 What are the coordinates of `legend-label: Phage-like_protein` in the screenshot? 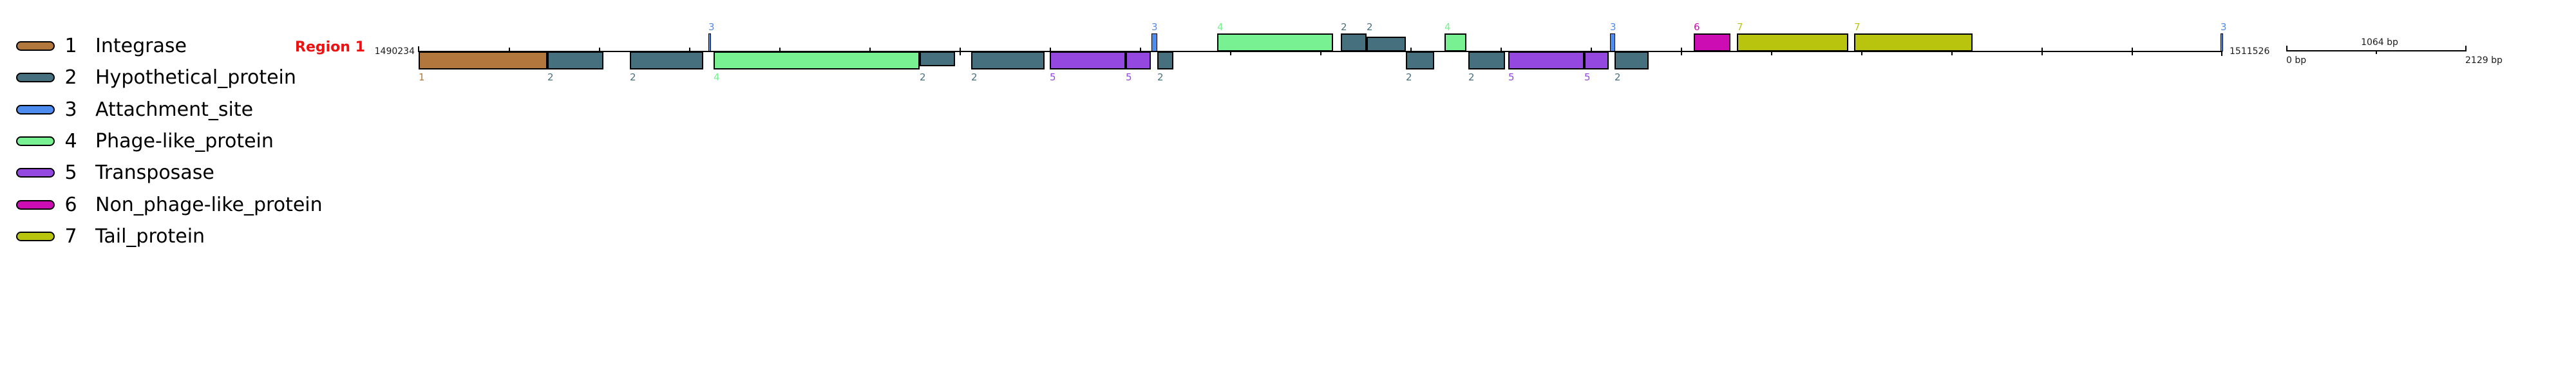 It's located at (184, 140).